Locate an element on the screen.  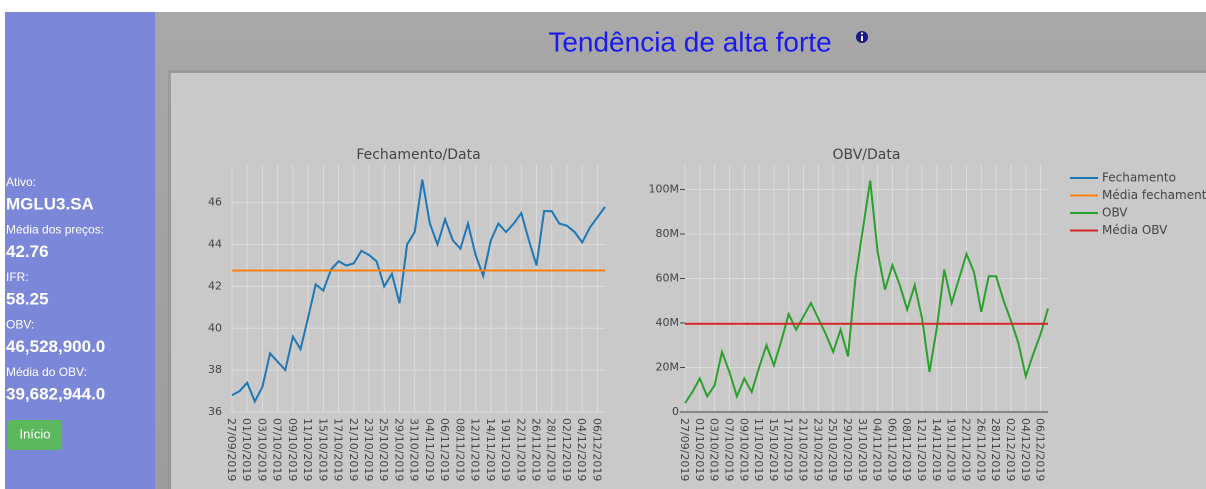
y-tick-label: 80M is located at coordinates (668, 233).